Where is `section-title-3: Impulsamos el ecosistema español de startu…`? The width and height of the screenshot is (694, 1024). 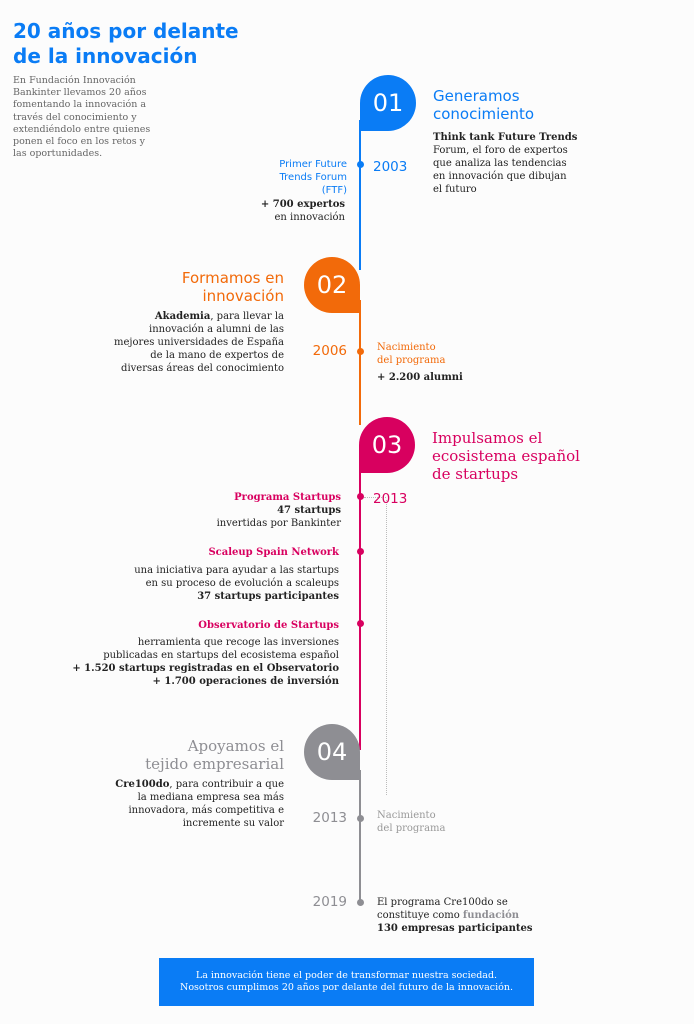 section-title-3: Impulsamos el ecosistema español de startu… is located at coordinates (506, 456).